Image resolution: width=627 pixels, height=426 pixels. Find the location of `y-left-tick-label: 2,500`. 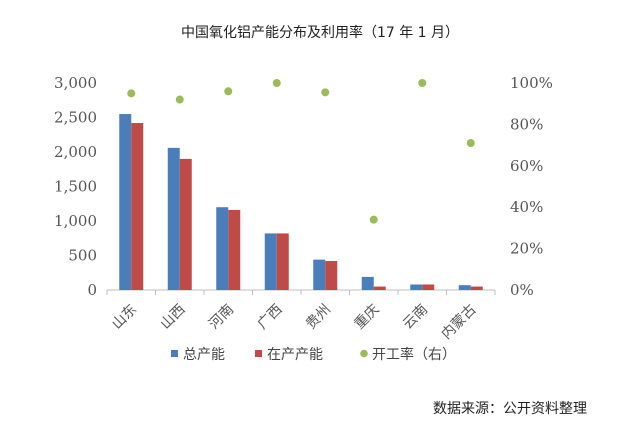

y-left-tick-label: 2,500 is located at coordinates (75, 118).